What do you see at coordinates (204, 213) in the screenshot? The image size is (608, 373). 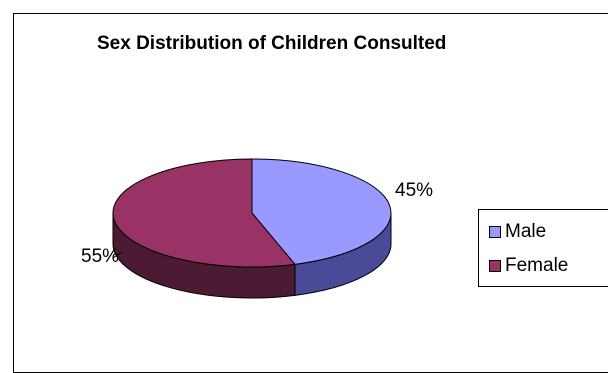 I see `pie-slice-female` at bounding box center [204, 213].